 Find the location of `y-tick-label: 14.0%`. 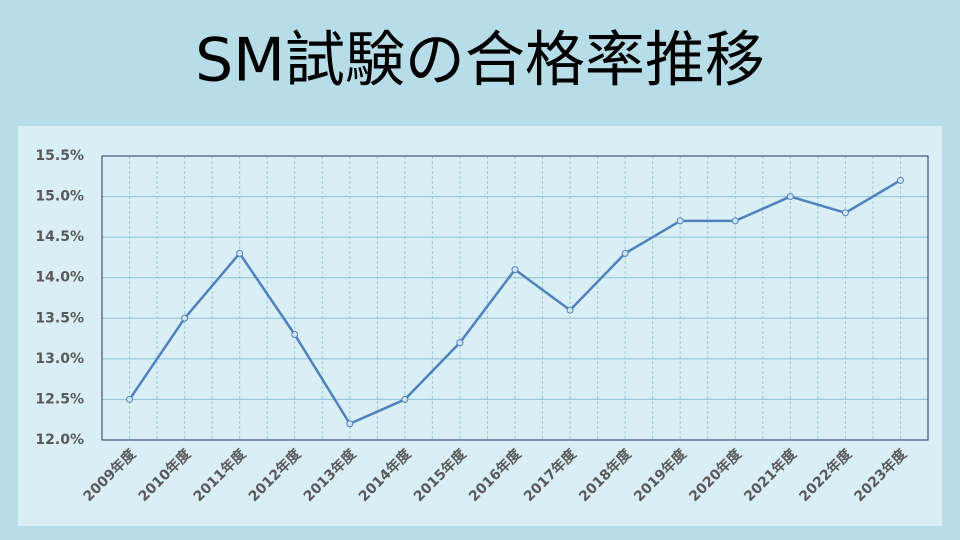

y-tick-label: 14.0% is located at coordinates (59, 278).